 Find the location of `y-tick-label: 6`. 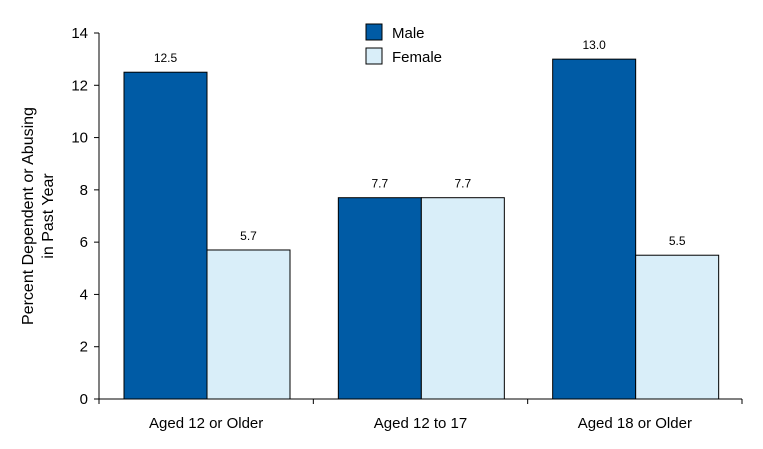

y-tick-label: 6 is located at coordinates (84, 242).